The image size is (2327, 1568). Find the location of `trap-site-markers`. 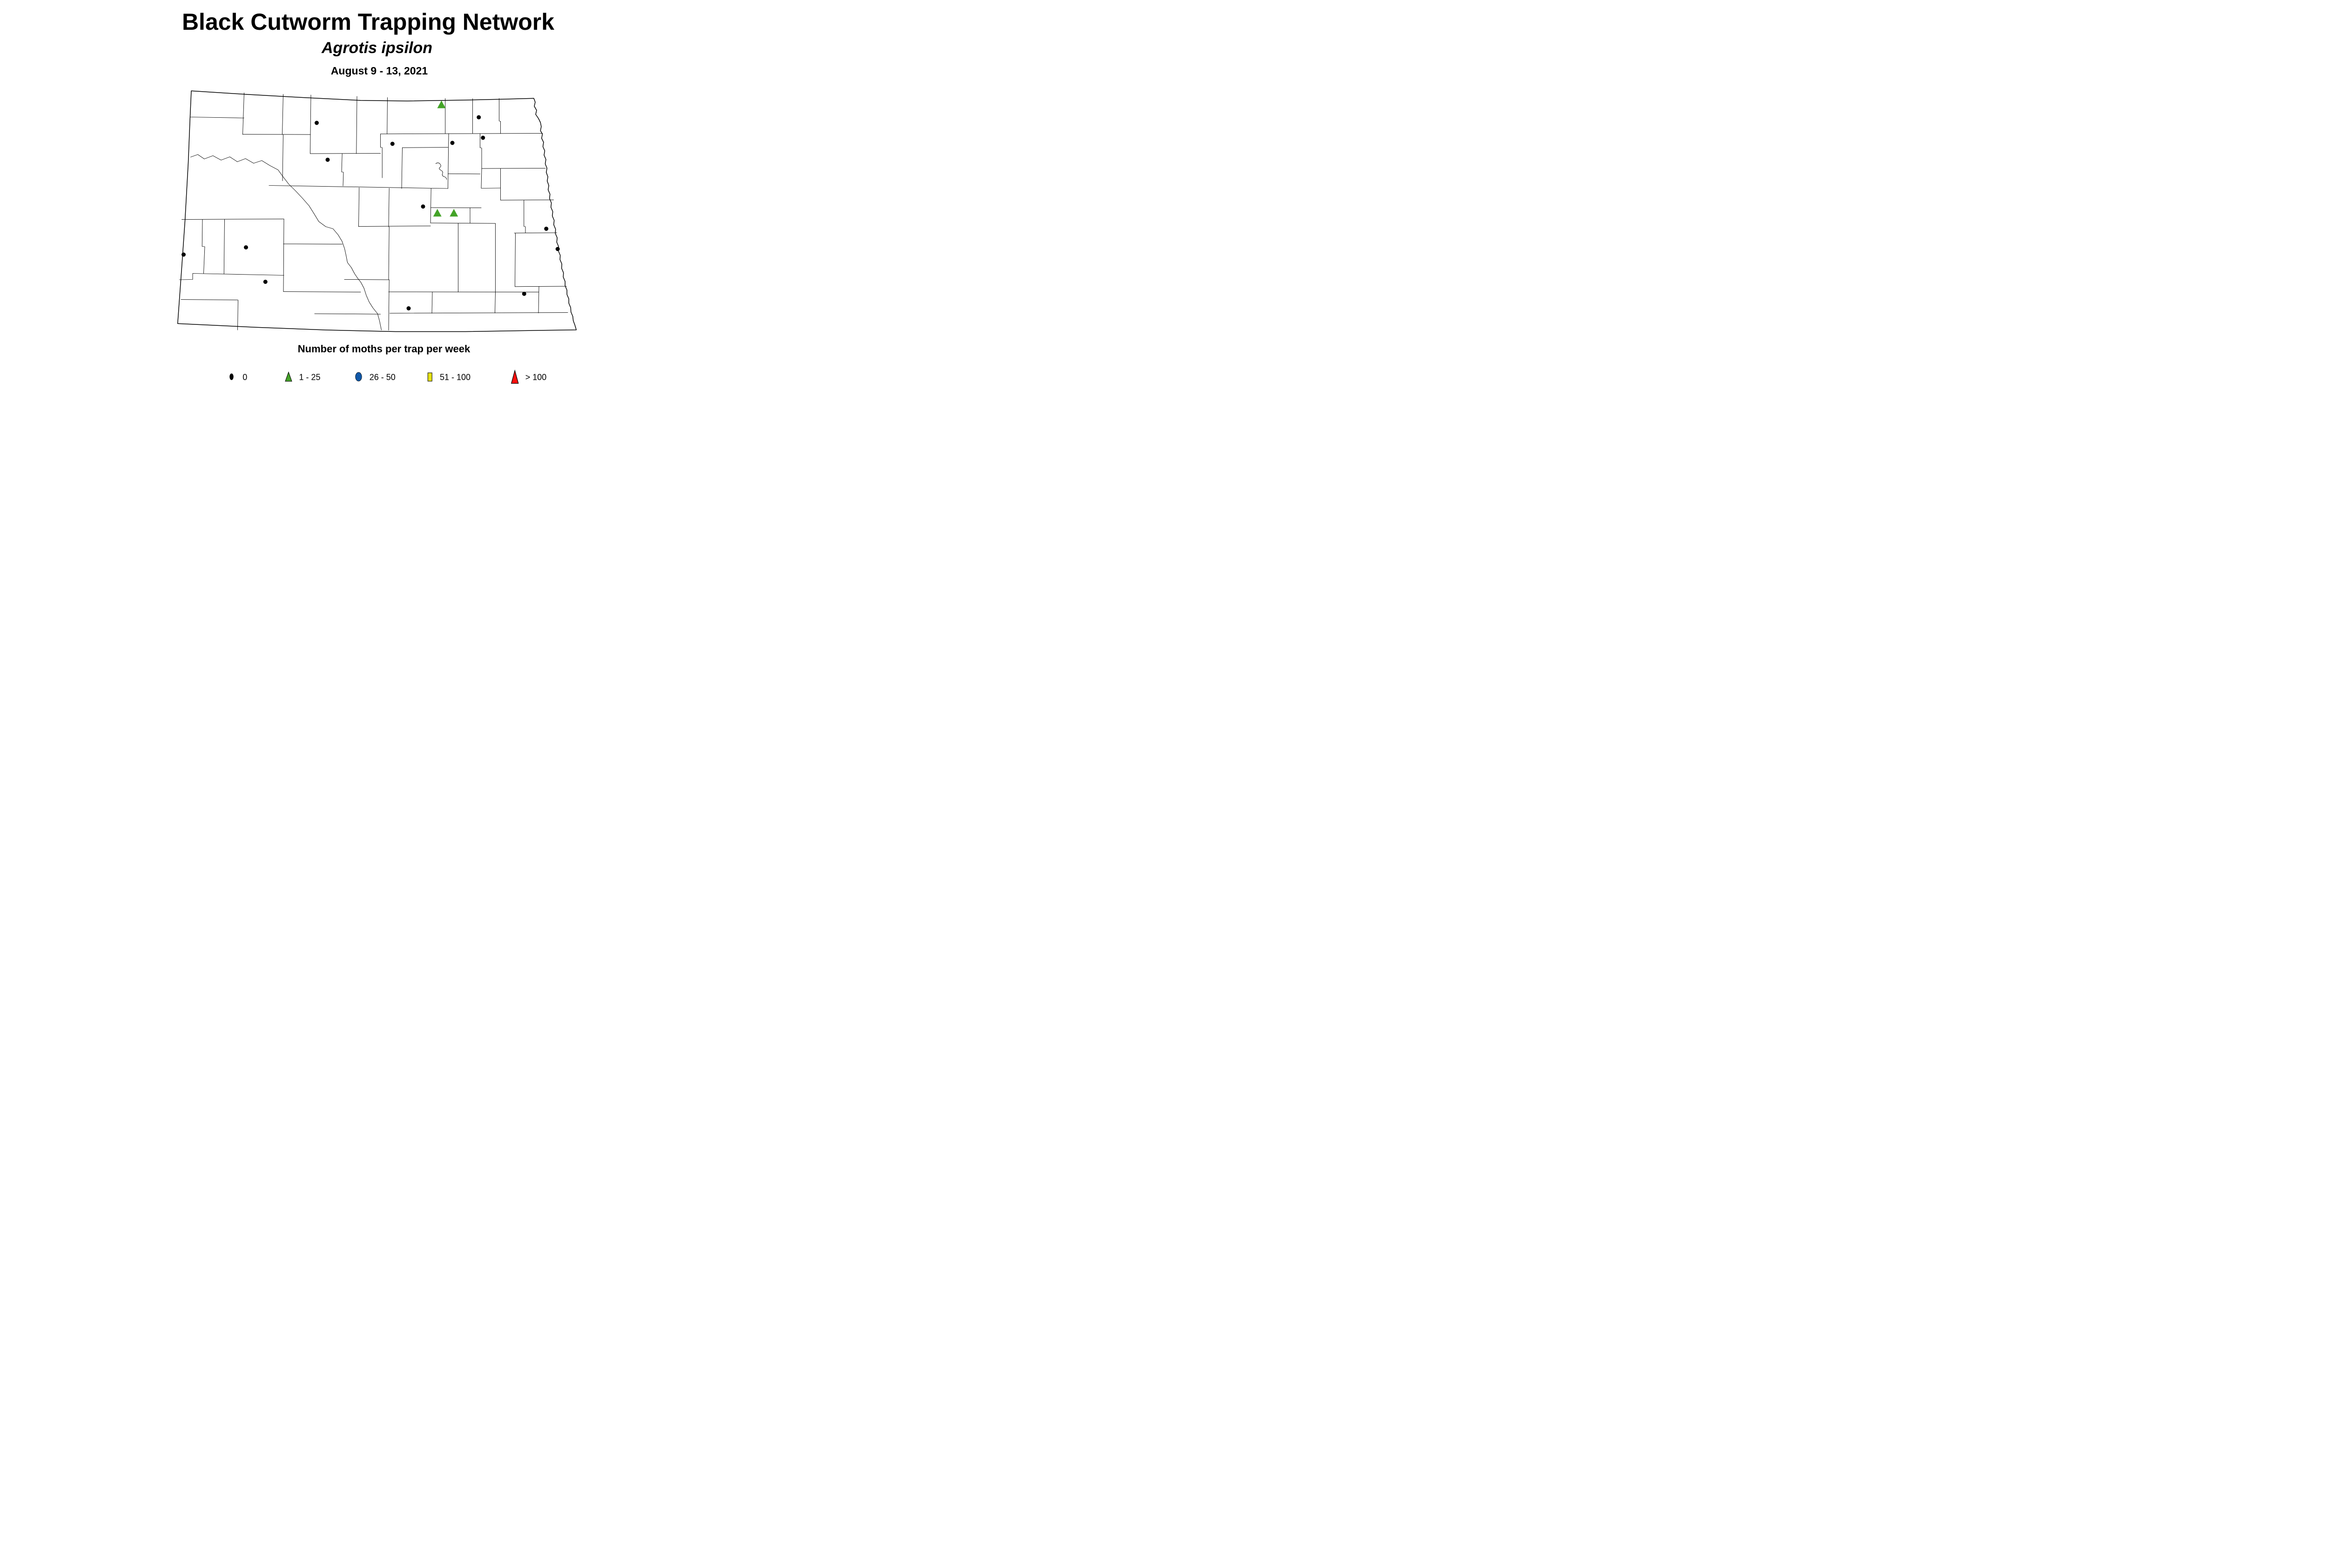

trap-site-markers is located at coordinates (371, 205).